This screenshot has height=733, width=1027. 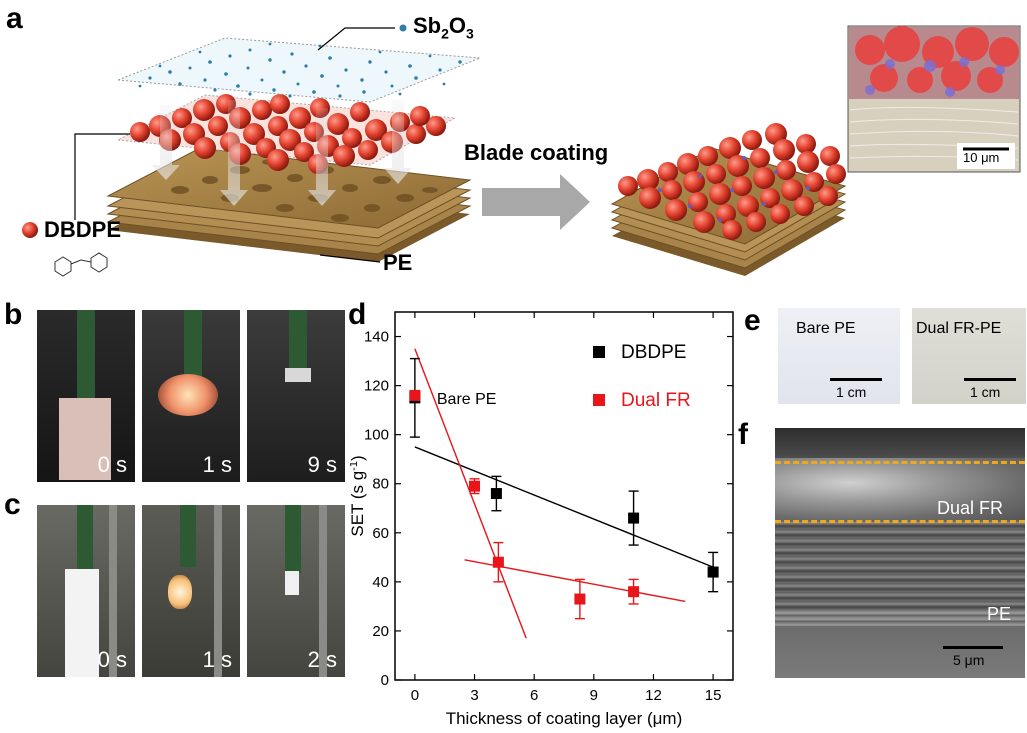 I want to click on y-tick-label: 60, so click(x=380, y=533).